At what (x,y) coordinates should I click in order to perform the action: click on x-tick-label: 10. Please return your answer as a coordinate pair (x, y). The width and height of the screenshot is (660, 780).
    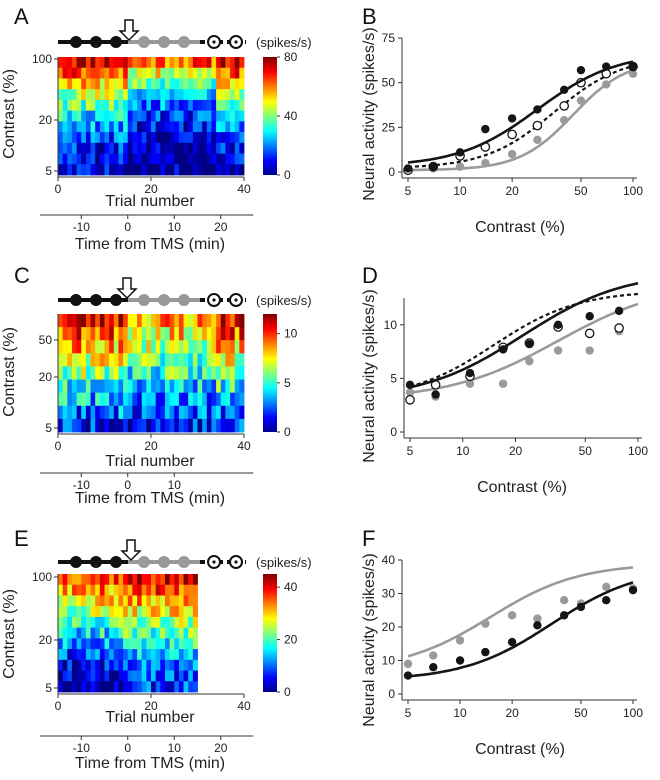
    Looking at the image, I should click on (460, 713).